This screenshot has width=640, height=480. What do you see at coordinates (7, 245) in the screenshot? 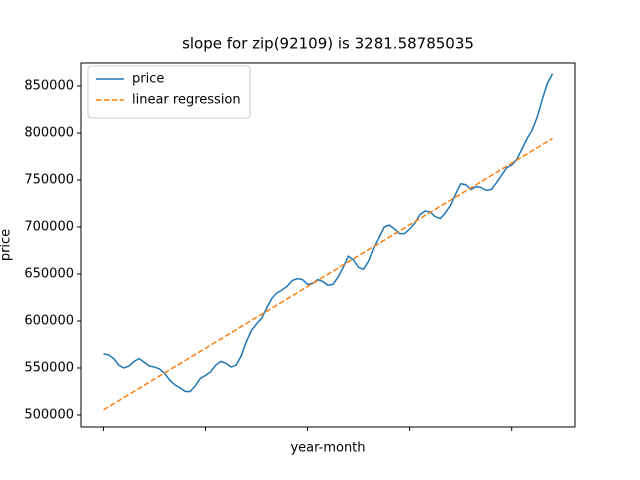
I see `y-axis-label: price` at bounding box center [7, 245].